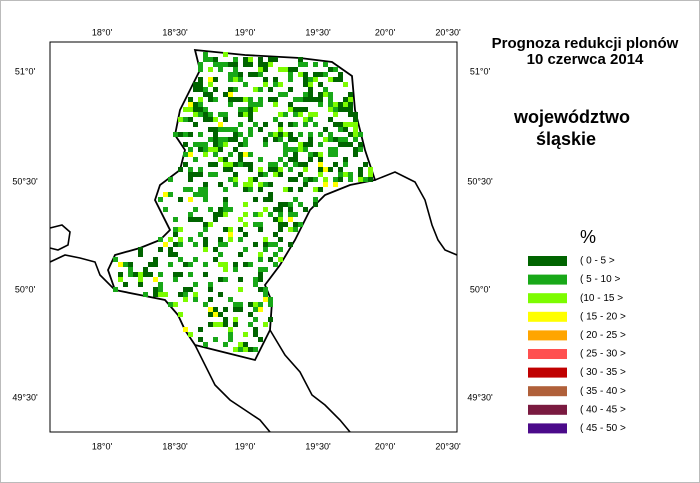  I want to click on legend-label: ( 0 - 5 >, so click(597, 261).